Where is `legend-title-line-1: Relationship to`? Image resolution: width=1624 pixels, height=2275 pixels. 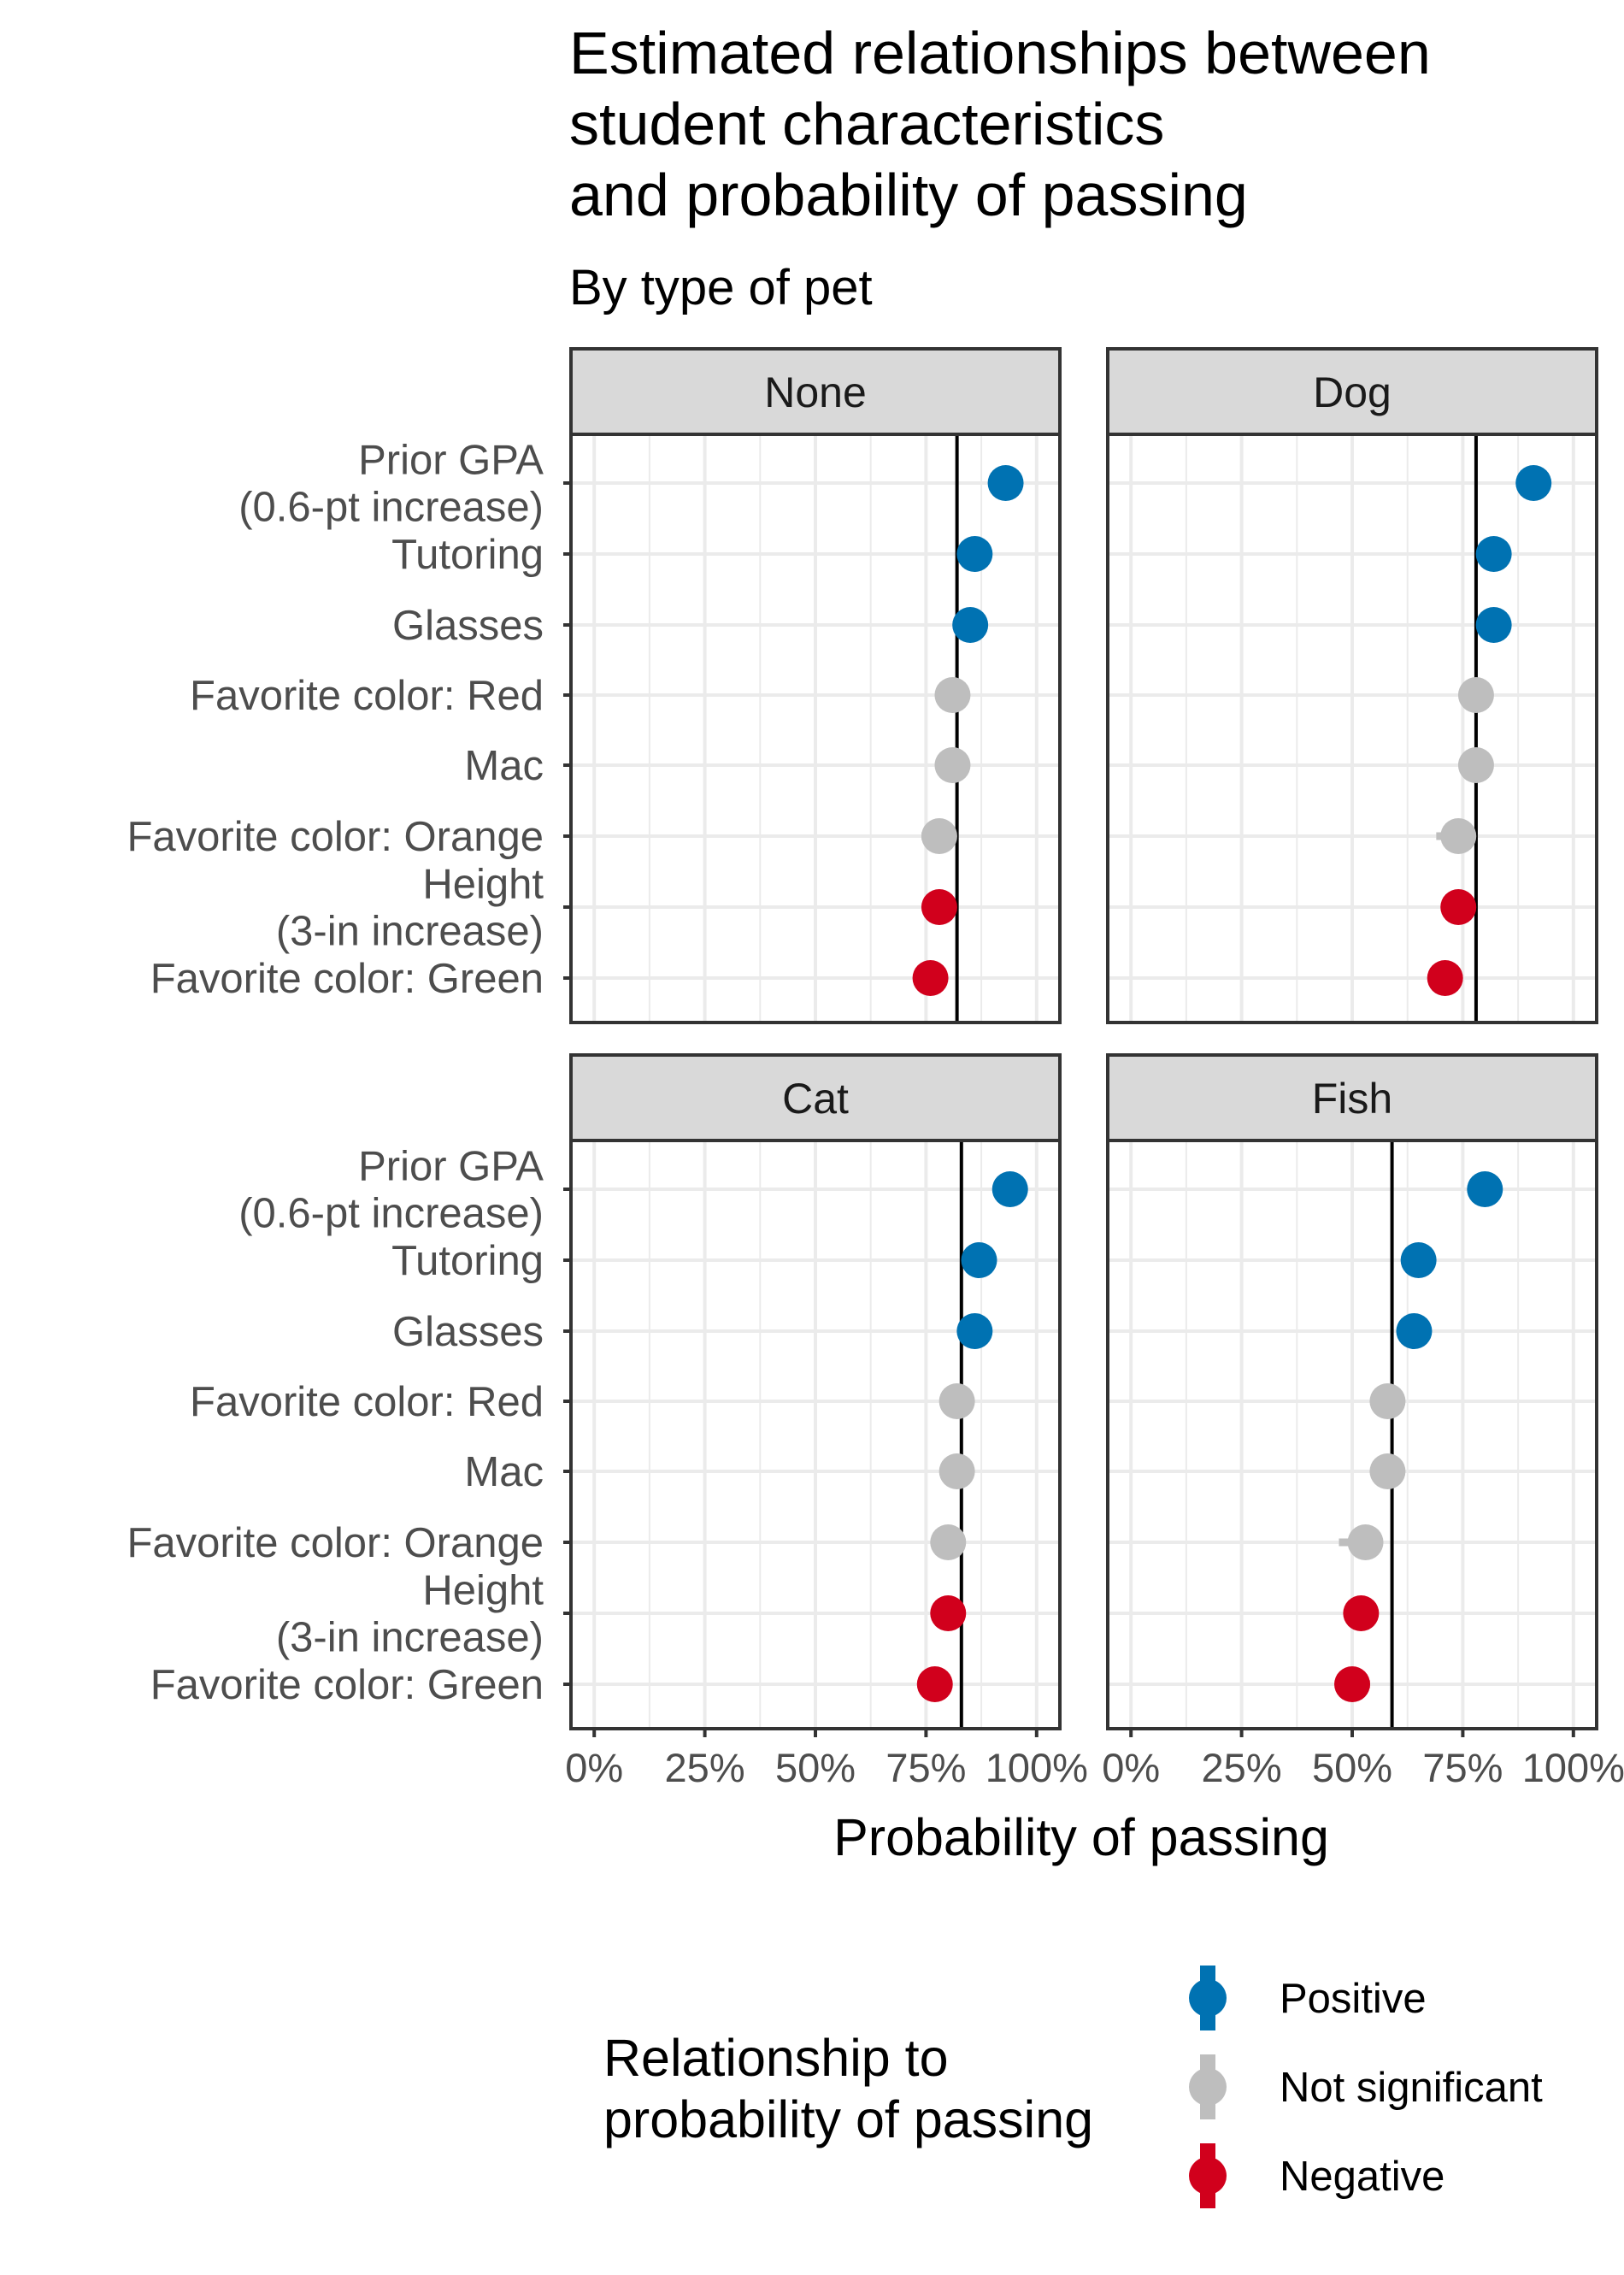
legend-title-line-1: Relationship to is located at coordinates (776, 2058).